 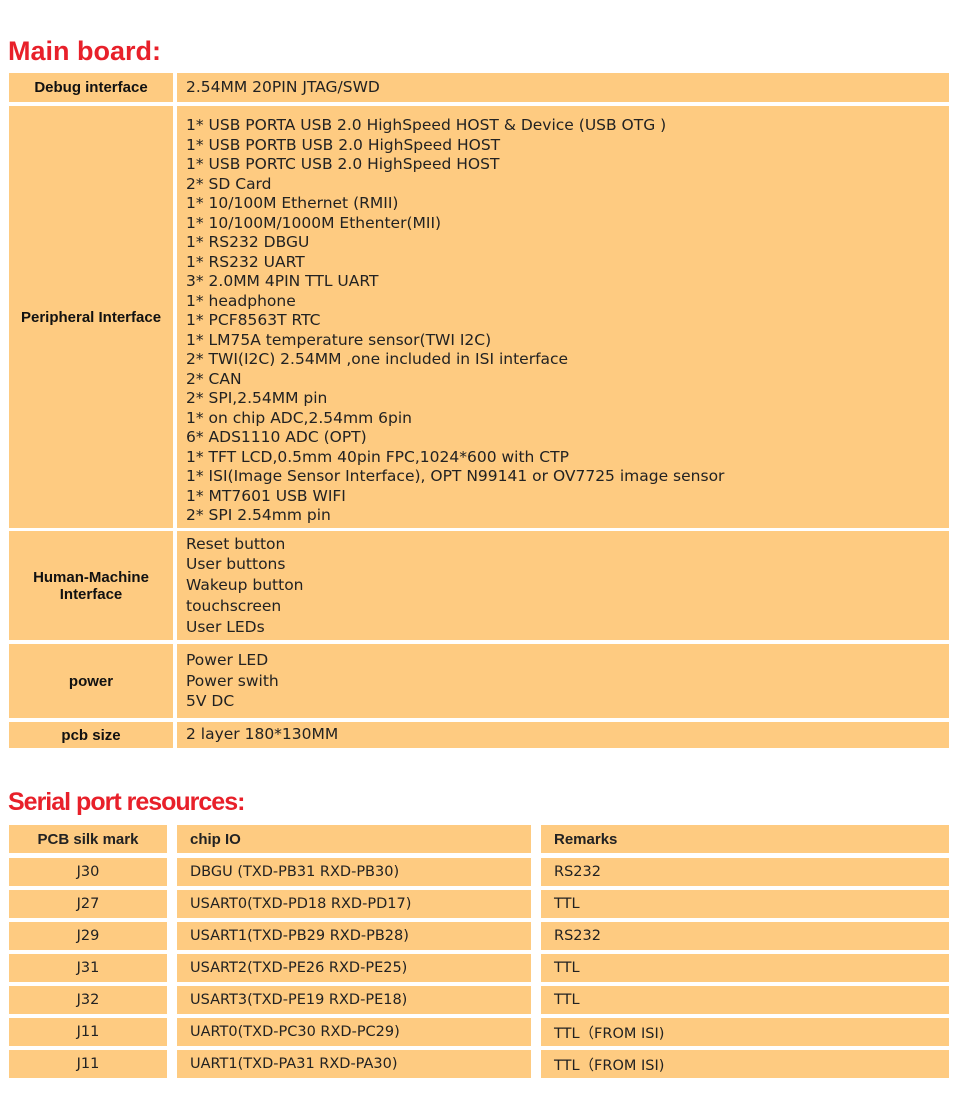 I want to click on row-value: Power LED Power swith 5V DC, so click(x=563, y=681).